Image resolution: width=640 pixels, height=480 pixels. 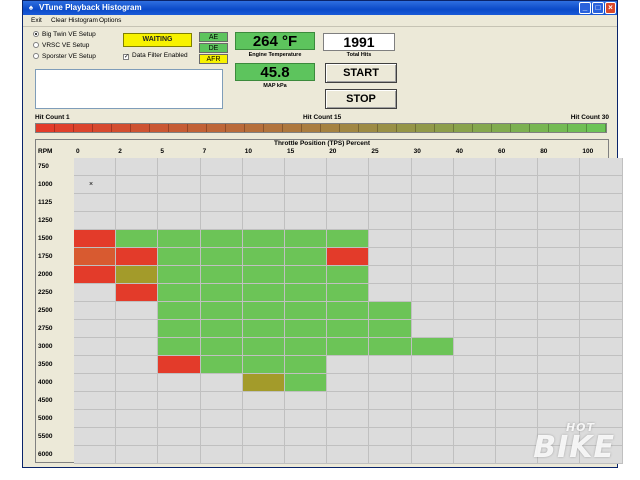 I want to click on menu-exit: Exit, so click(x=36, y=20).